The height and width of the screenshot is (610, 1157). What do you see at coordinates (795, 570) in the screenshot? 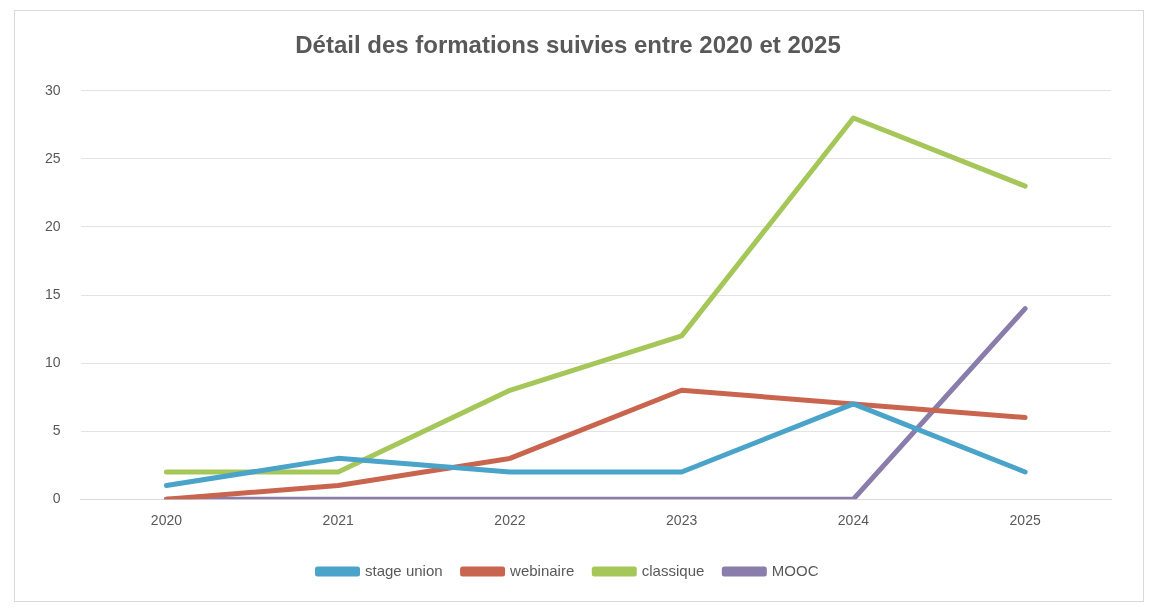
I see `legend-label: MOOC` at bounding box center [795, 570].